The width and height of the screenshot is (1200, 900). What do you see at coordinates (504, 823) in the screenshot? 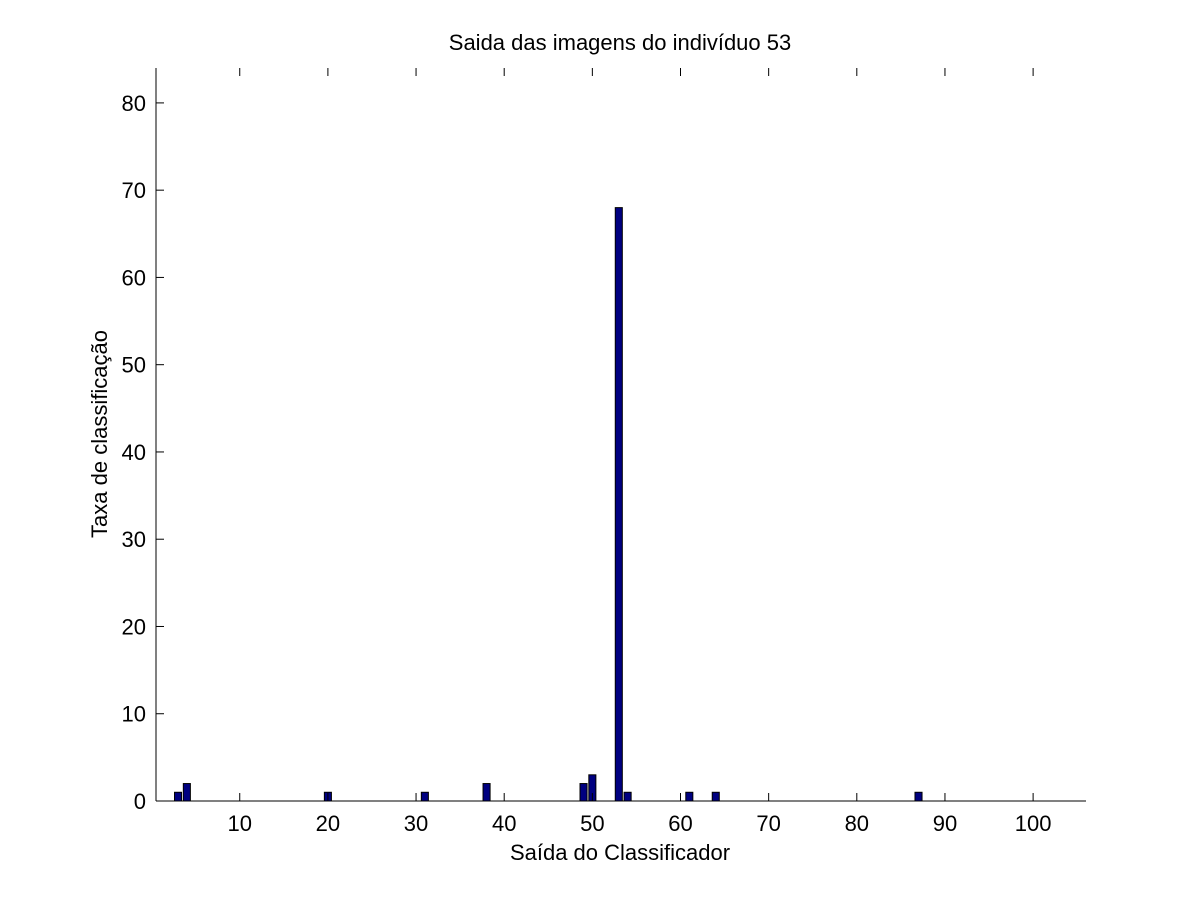
I see `x-tick-label-40: 40` at bounding box center [504, 823].